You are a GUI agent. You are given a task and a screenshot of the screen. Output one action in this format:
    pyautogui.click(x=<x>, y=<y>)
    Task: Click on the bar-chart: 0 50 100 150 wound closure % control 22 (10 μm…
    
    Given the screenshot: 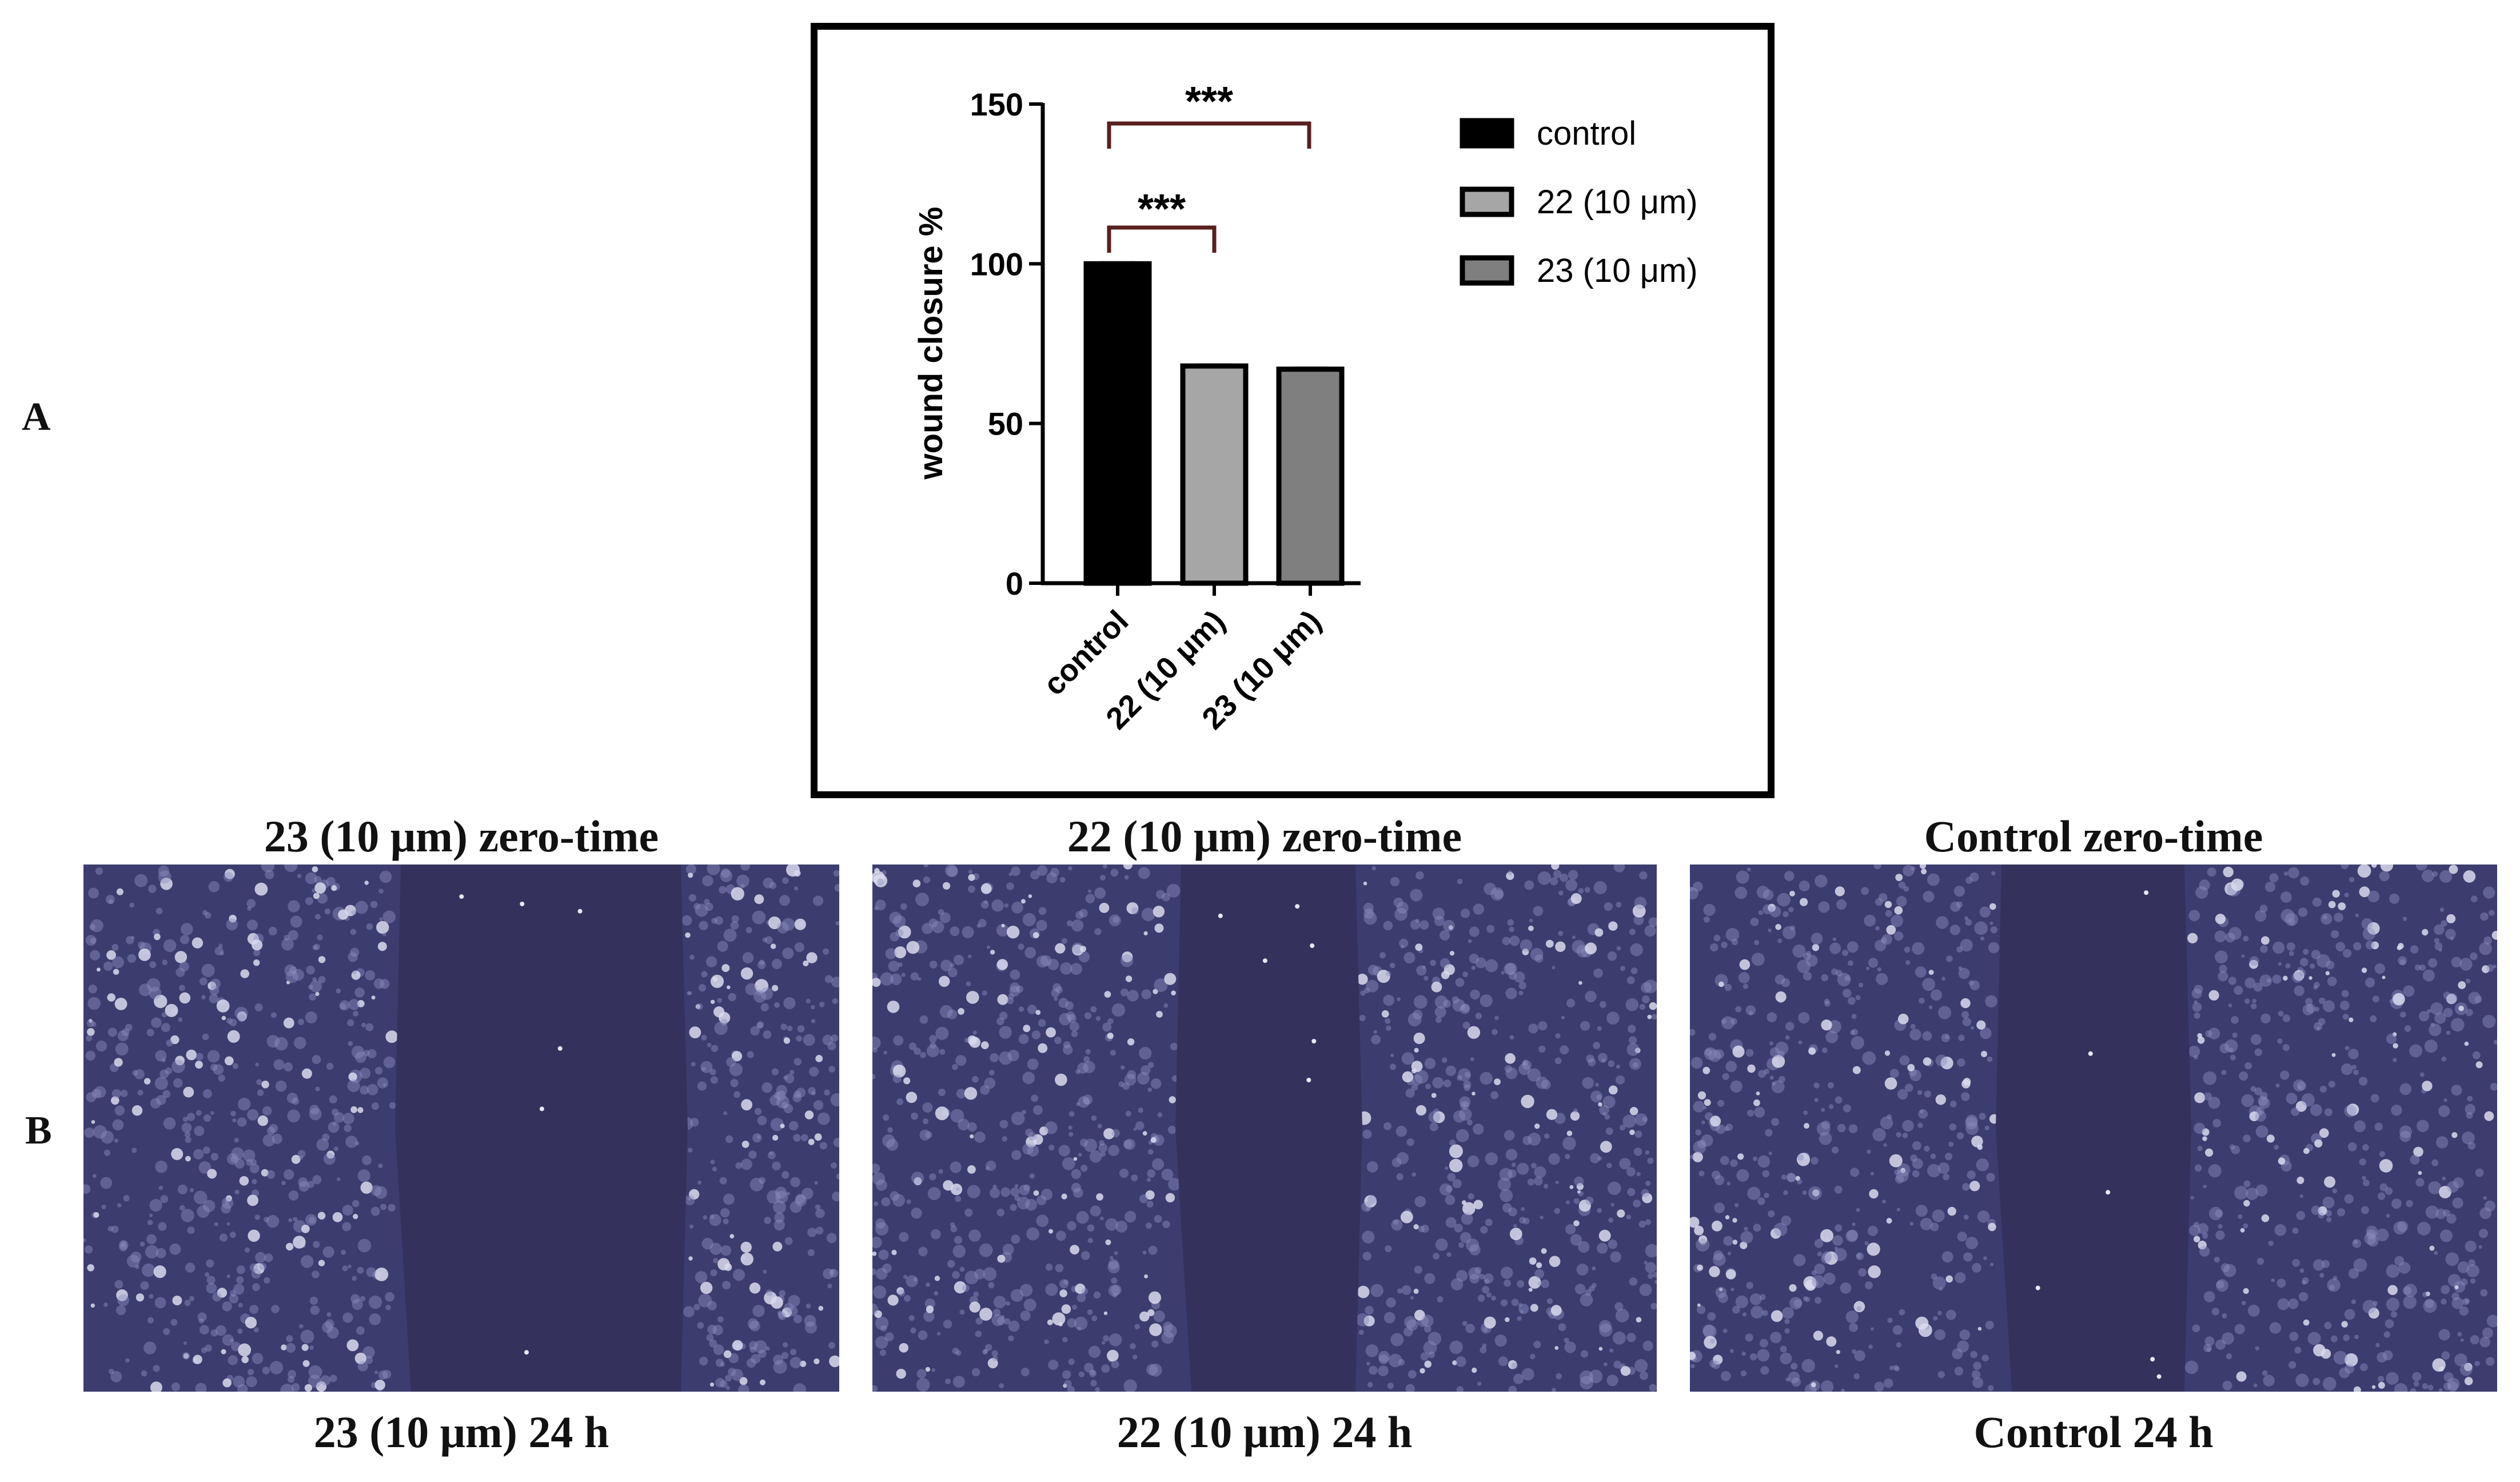 What is the action you would take?
    pyautogui.click(x=1305, y=407)
    